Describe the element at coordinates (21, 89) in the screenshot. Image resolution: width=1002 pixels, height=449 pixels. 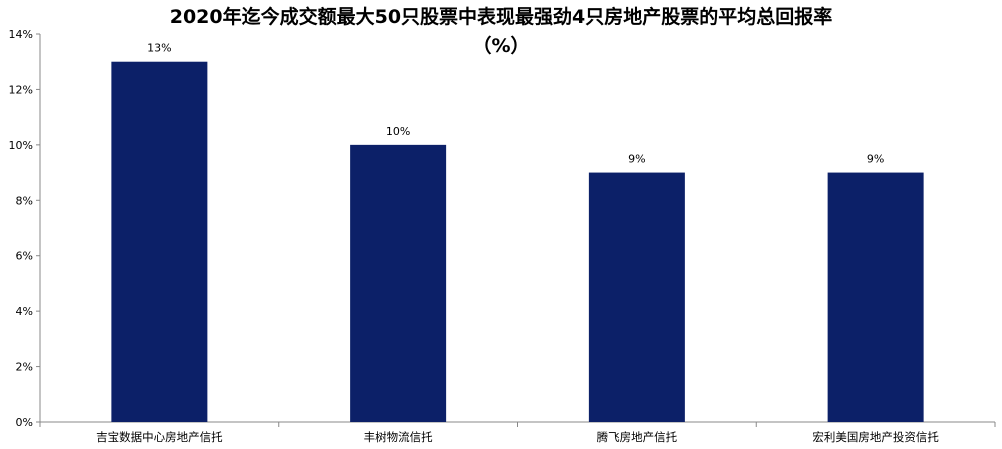
I see `y-tick-label: 12%` at that location.